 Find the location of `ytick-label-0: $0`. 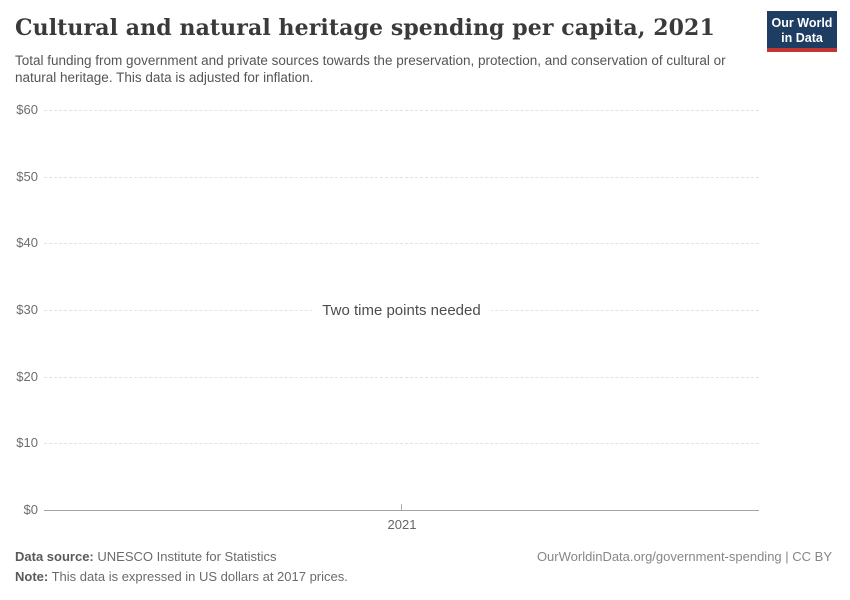

ytick-label-0: $0 is located at coordinates (30, 509).